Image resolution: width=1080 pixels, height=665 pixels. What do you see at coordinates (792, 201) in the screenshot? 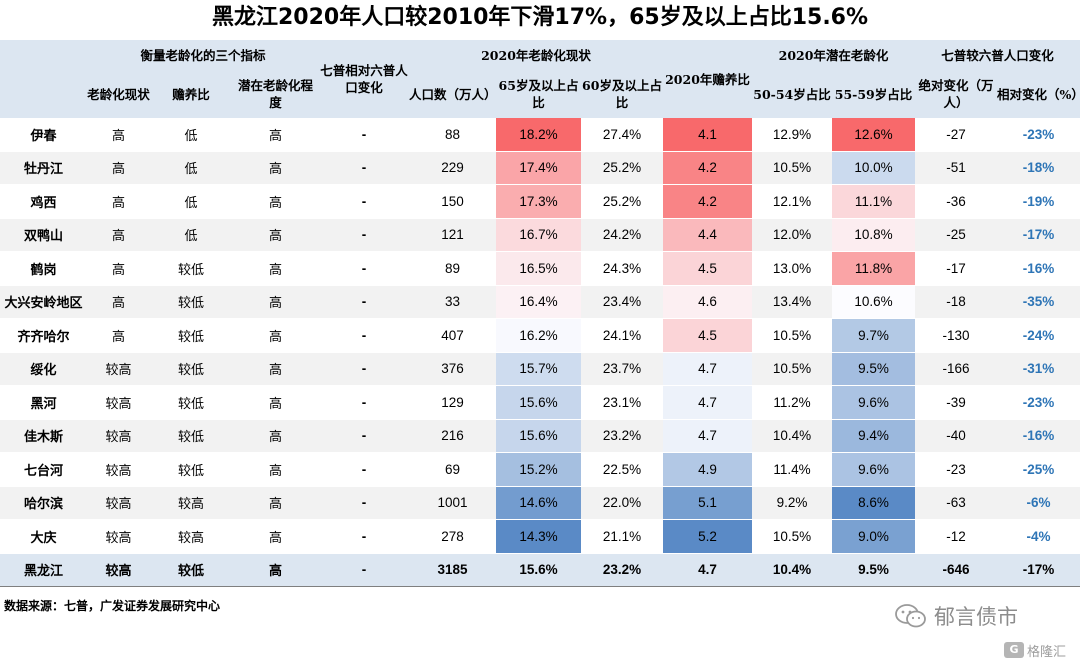
I see `cell-age50-54-share: 12.1%` at bounding box center [792, 201].